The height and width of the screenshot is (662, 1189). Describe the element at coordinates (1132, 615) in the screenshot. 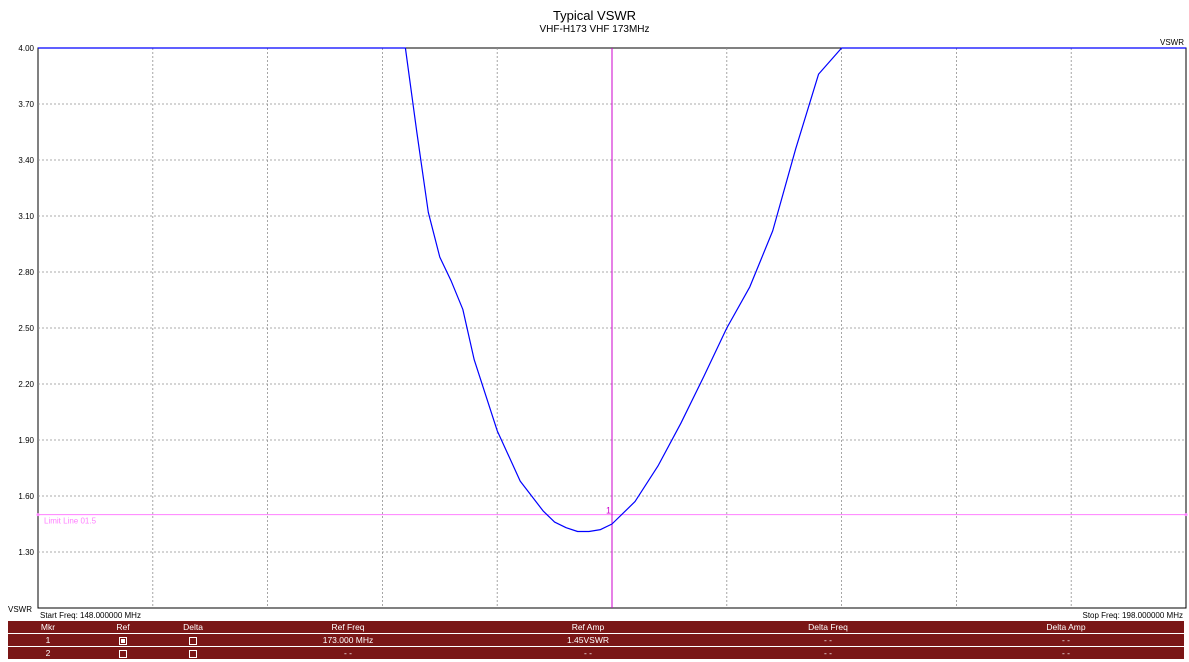

I see `stop-freq-label: Stop Freq: 198.000000 MHz` at that location.